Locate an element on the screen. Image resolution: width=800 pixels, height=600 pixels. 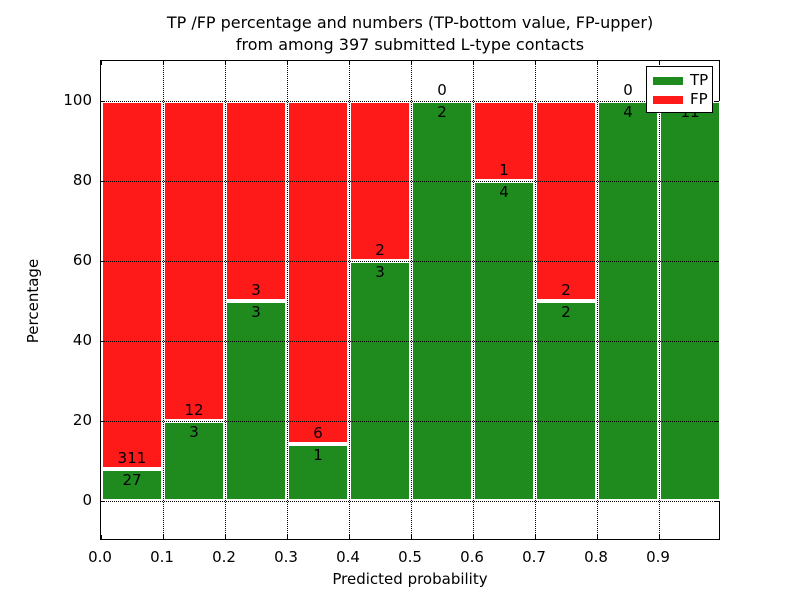
legend-label-tp: TP is located at coordinates (699, 80).